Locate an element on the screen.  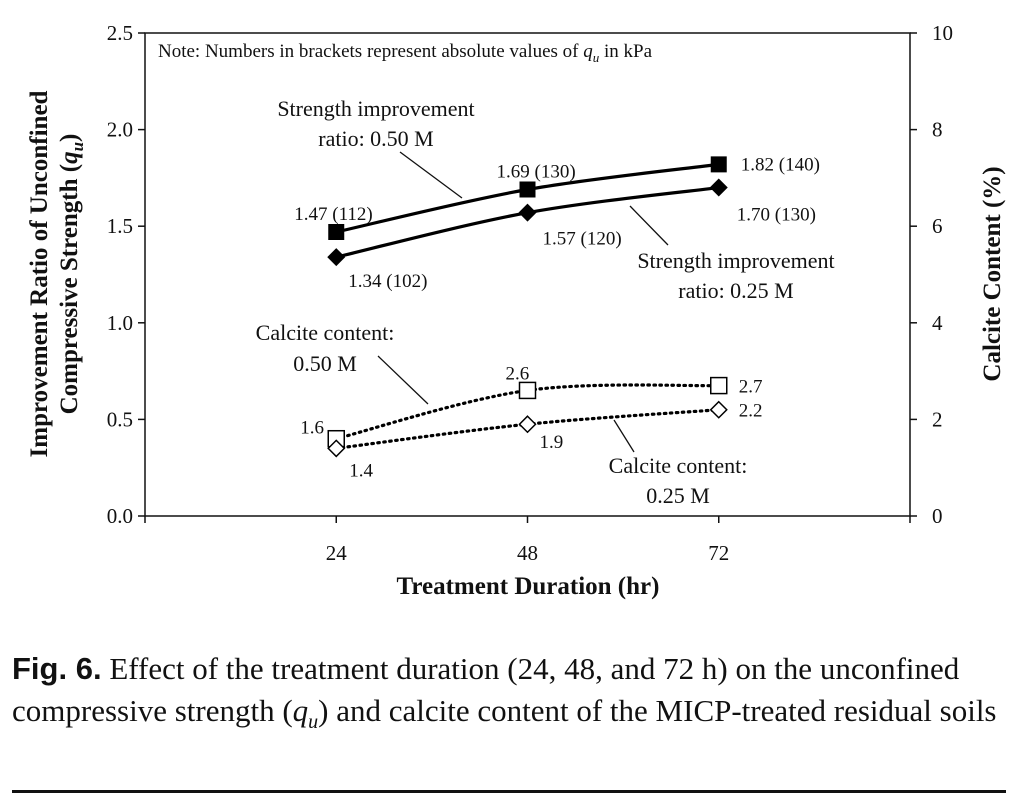
right-axis-title: Calcite Content (%) is located at coordinates (992, 273).